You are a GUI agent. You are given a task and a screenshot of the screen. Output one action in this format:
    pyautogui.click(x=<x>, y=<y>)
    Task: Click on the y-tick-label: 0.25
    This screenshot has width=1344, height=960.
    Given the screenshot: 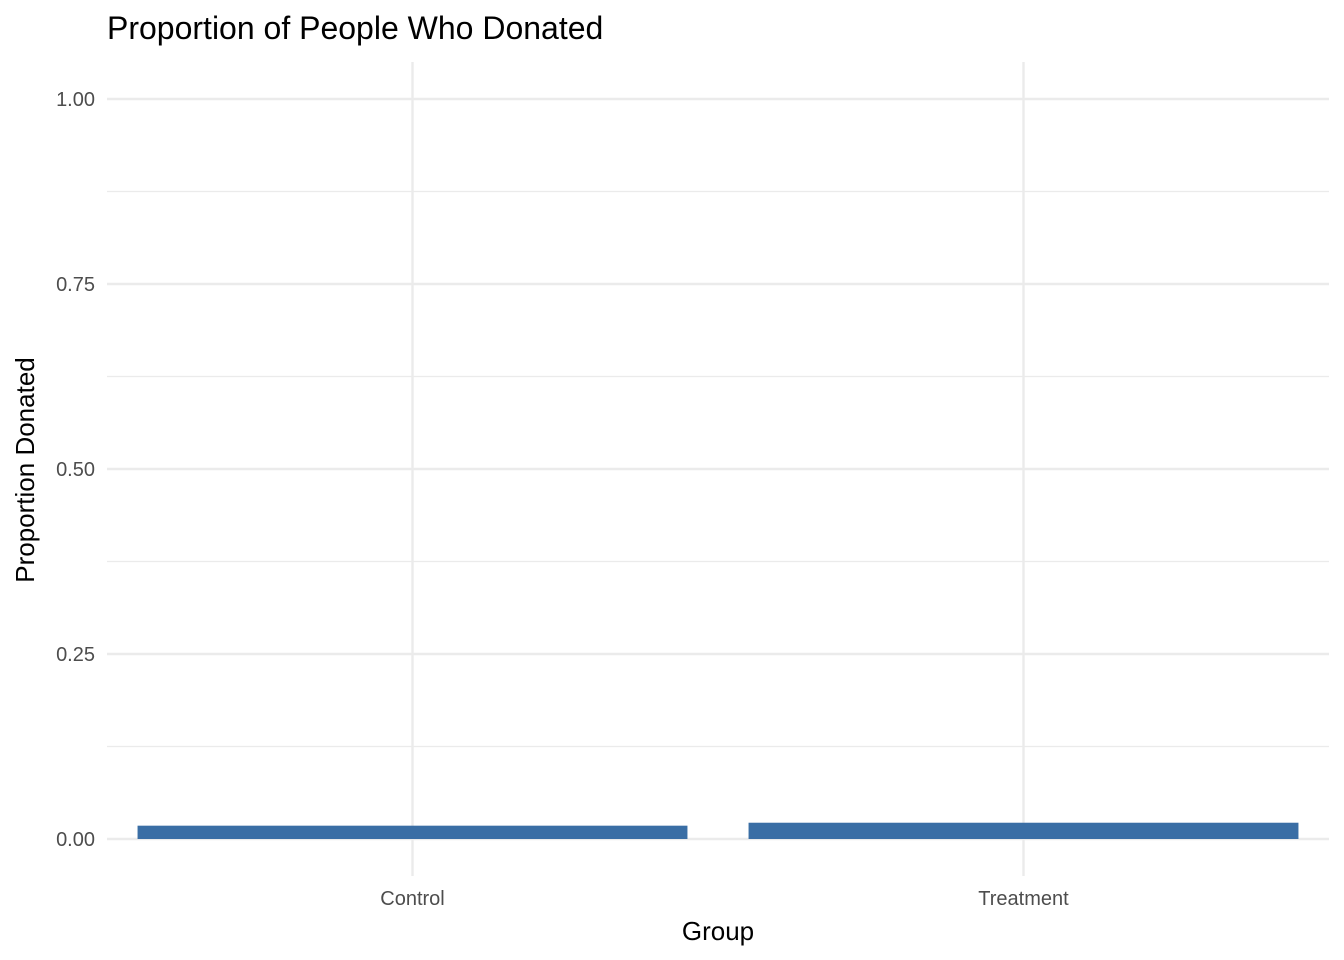 What is the action you would take?
    pyautogui.click(x=75, y=655)
    